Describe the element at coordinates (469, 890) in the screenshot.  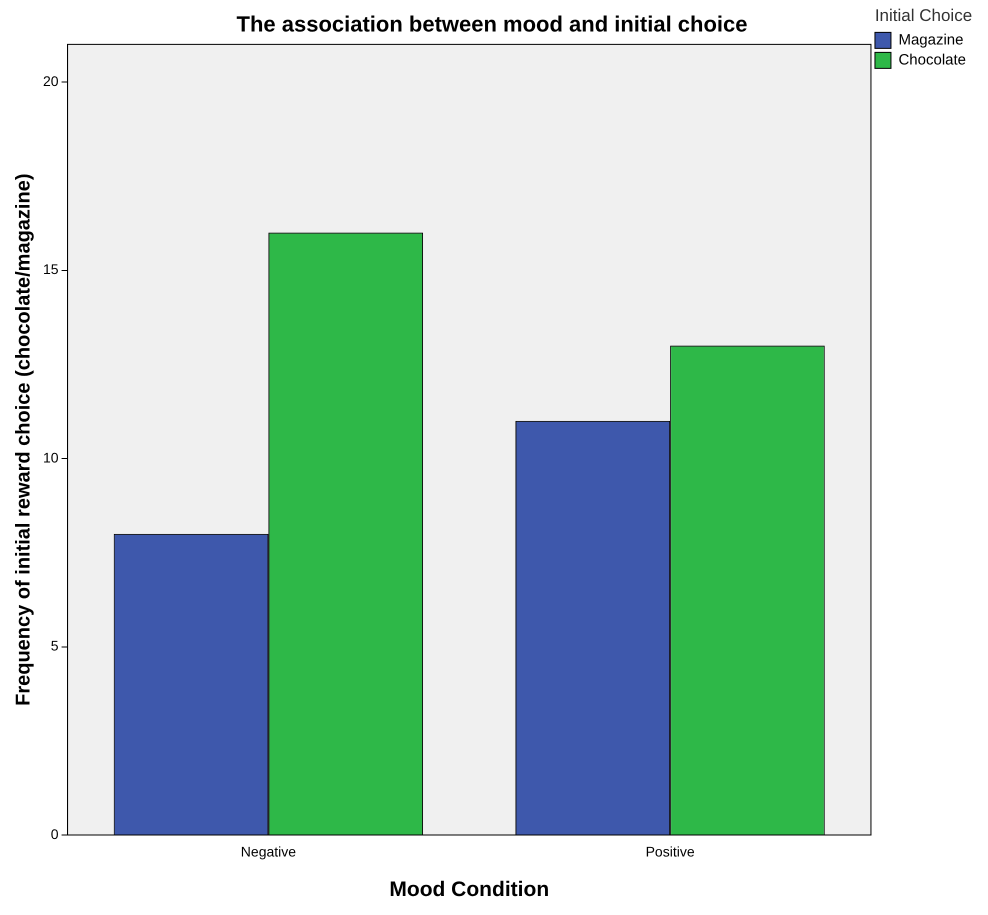
I see `x-axis-title: Mood Condition` at that location.